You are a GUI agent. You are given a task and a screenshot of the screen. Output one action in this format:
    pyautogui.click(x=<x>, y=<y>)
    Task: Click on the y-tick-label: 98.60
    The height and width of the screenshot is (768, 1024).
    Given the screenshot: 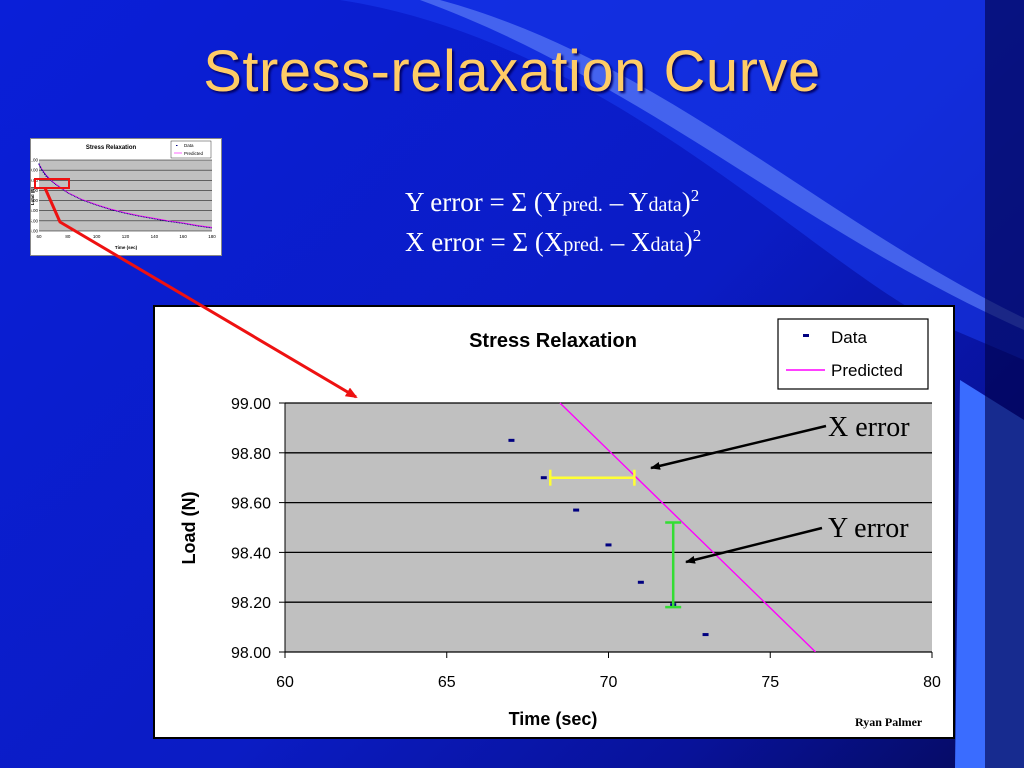 What is the action you would take?
    pyautogui.click(x=251, y=504)
    